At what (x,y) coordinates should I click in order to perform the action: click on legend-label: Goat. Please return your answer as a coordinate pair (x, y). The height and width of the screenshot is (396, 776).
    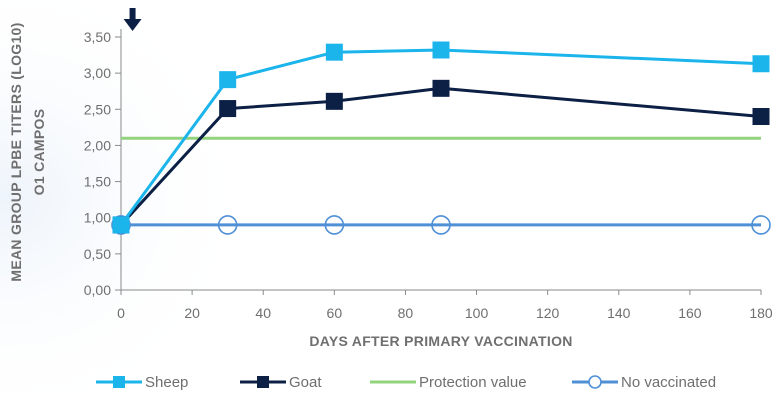
    Looking at the image, I should click on (305, 382).